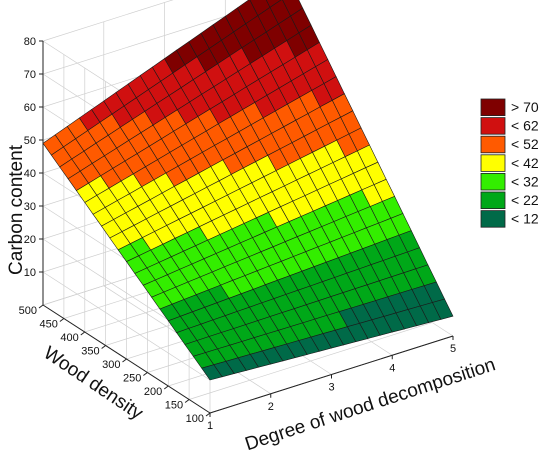 The image size is (550, 467). Describe the element at coordinates (174, 406) in the screenshot. I see `y-tick-label: 150` at that location.